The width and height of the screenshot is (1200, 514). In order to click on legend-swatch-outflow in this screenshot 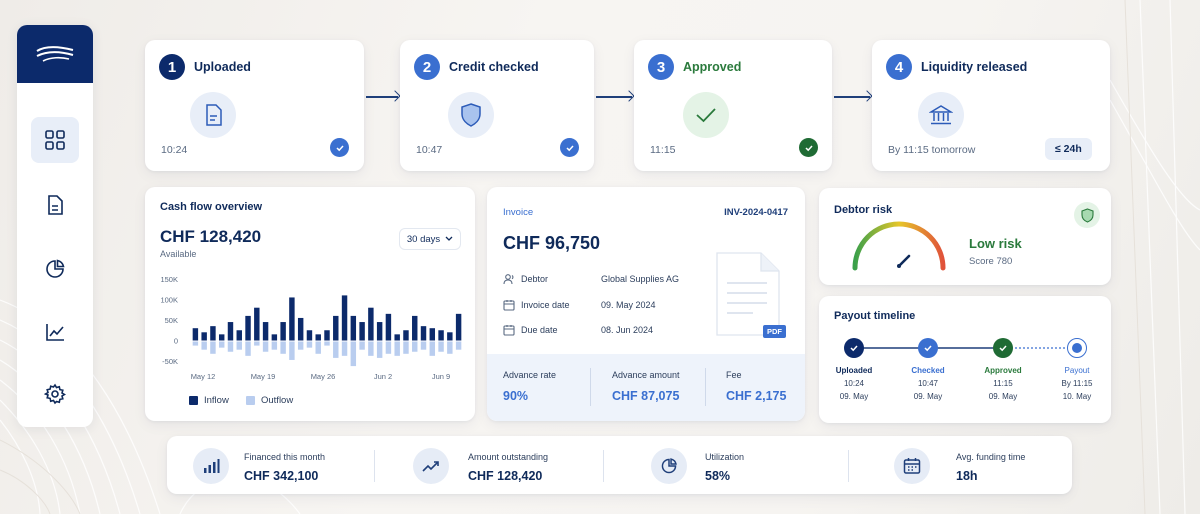, I will do `click(250, 400)`.